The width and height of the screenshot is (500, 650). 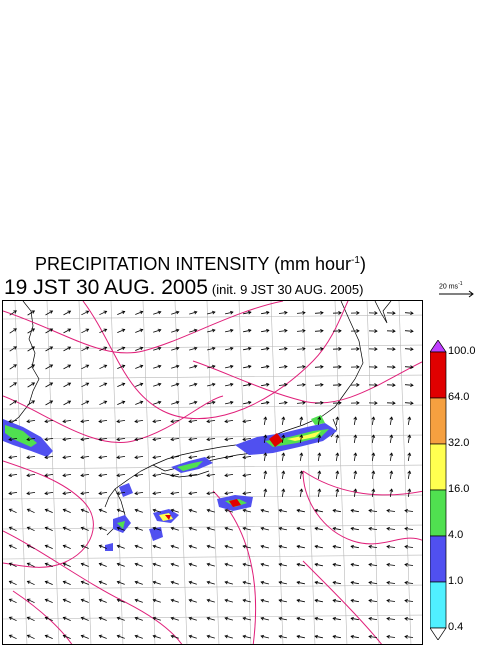 What do you see at coordinates (449, 287) in the screenshot?
I see `vector-reference-value: 20 ms` at bounding box center [449, 287].